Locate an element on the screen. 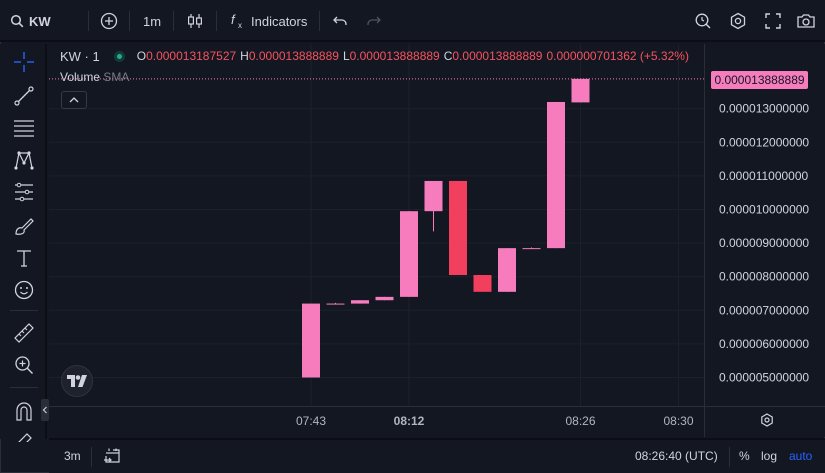  ruler-icon is located at coordinates (24, 333).